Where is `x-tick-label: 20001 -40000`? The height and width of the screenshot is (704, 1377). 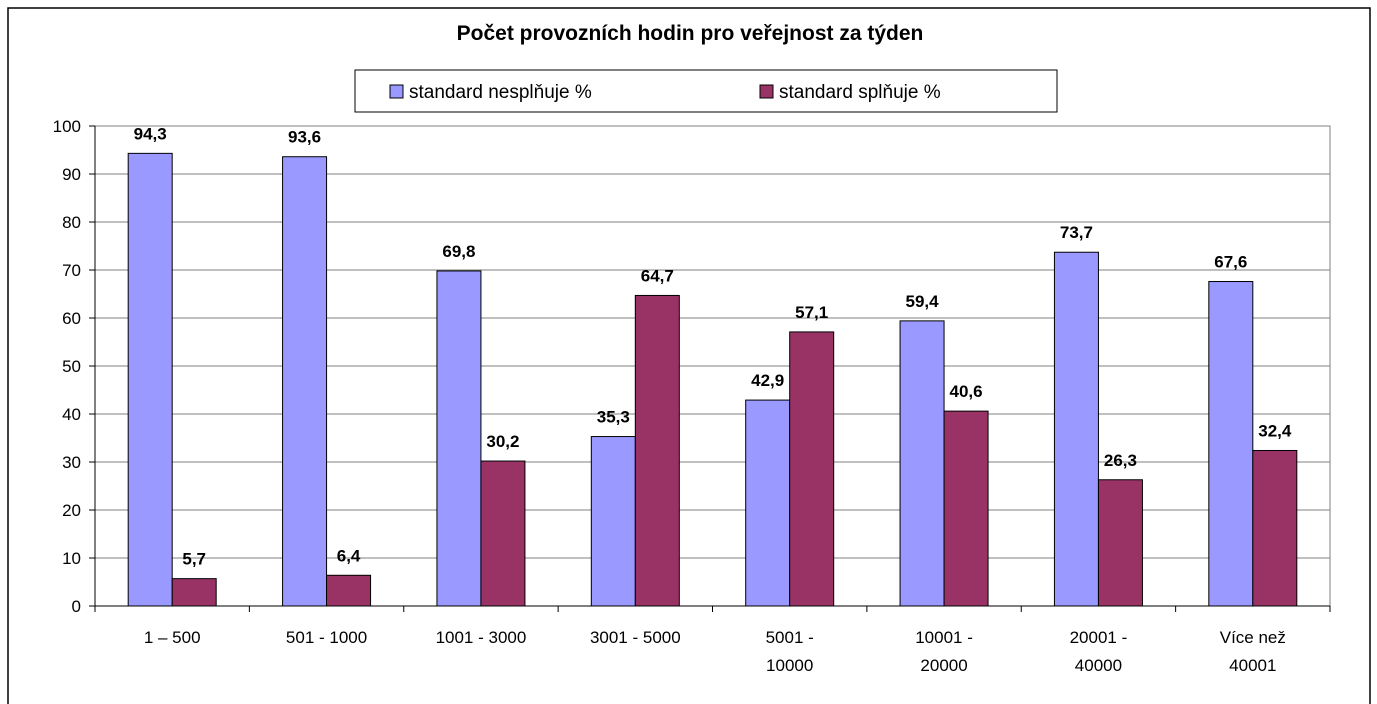 x-tick-label: 20001 -40000 is located at coordinates (1099, 651).